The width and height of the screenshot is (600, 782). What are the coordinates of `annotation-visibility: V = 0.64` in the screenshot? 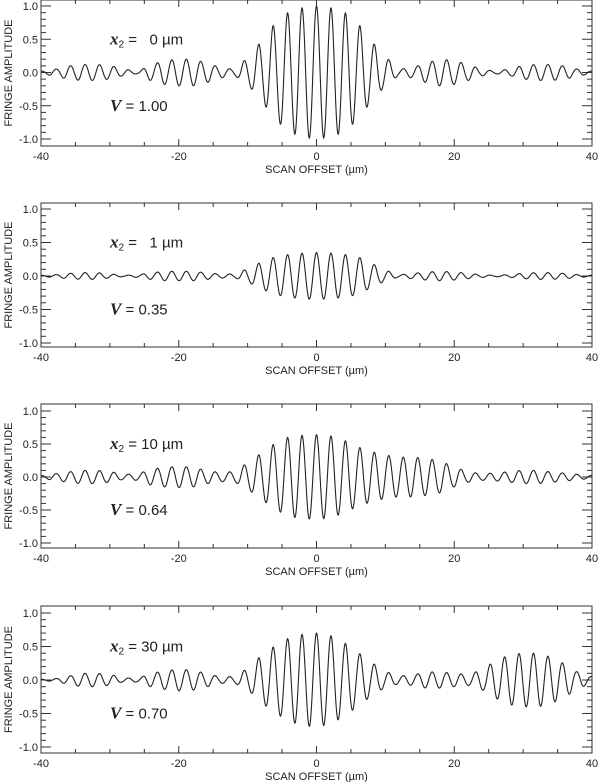 It's located at (139, 509).